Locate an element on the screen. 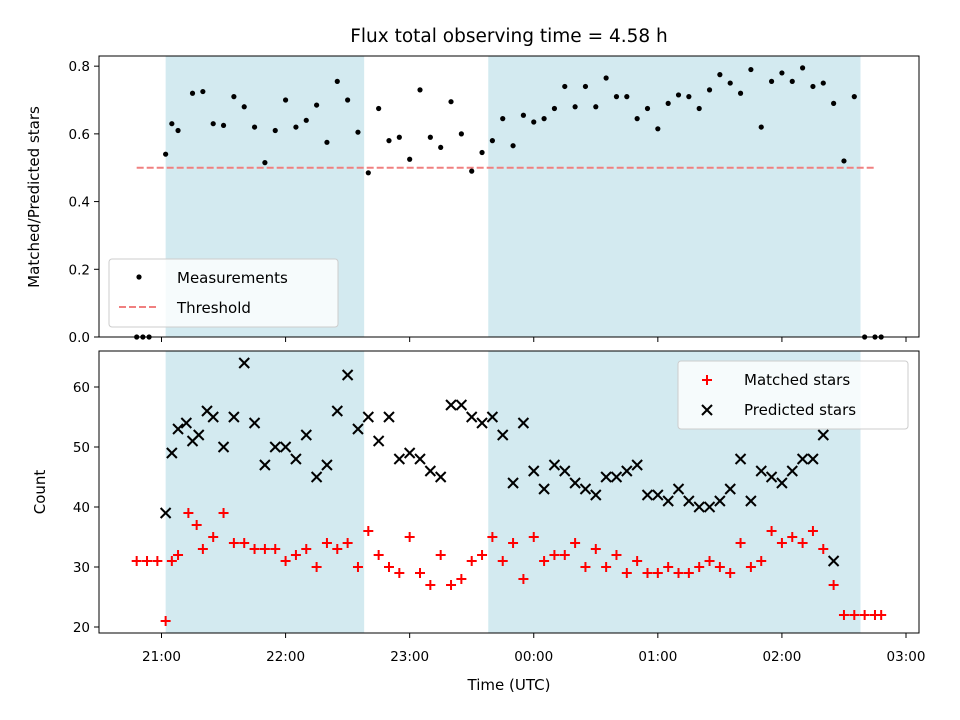 The image size is (960, 720). x-tick-label: 03:00 is located at coordinates (906, 657).